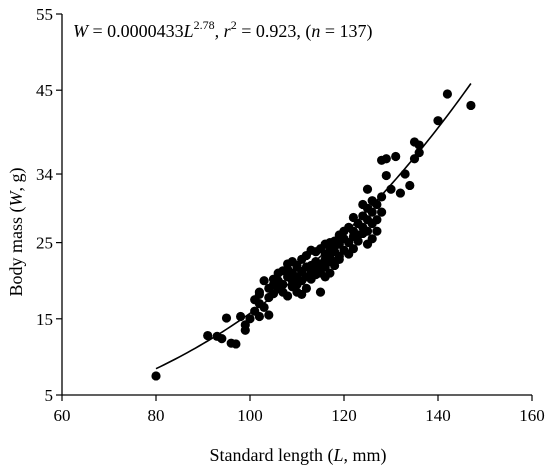 The height and width of the screenshot is (471, 550). What do you see at coordinates (44, 14) in the screenshot?
I see `y-tick-label: 55` at bounding box center [44, 14].